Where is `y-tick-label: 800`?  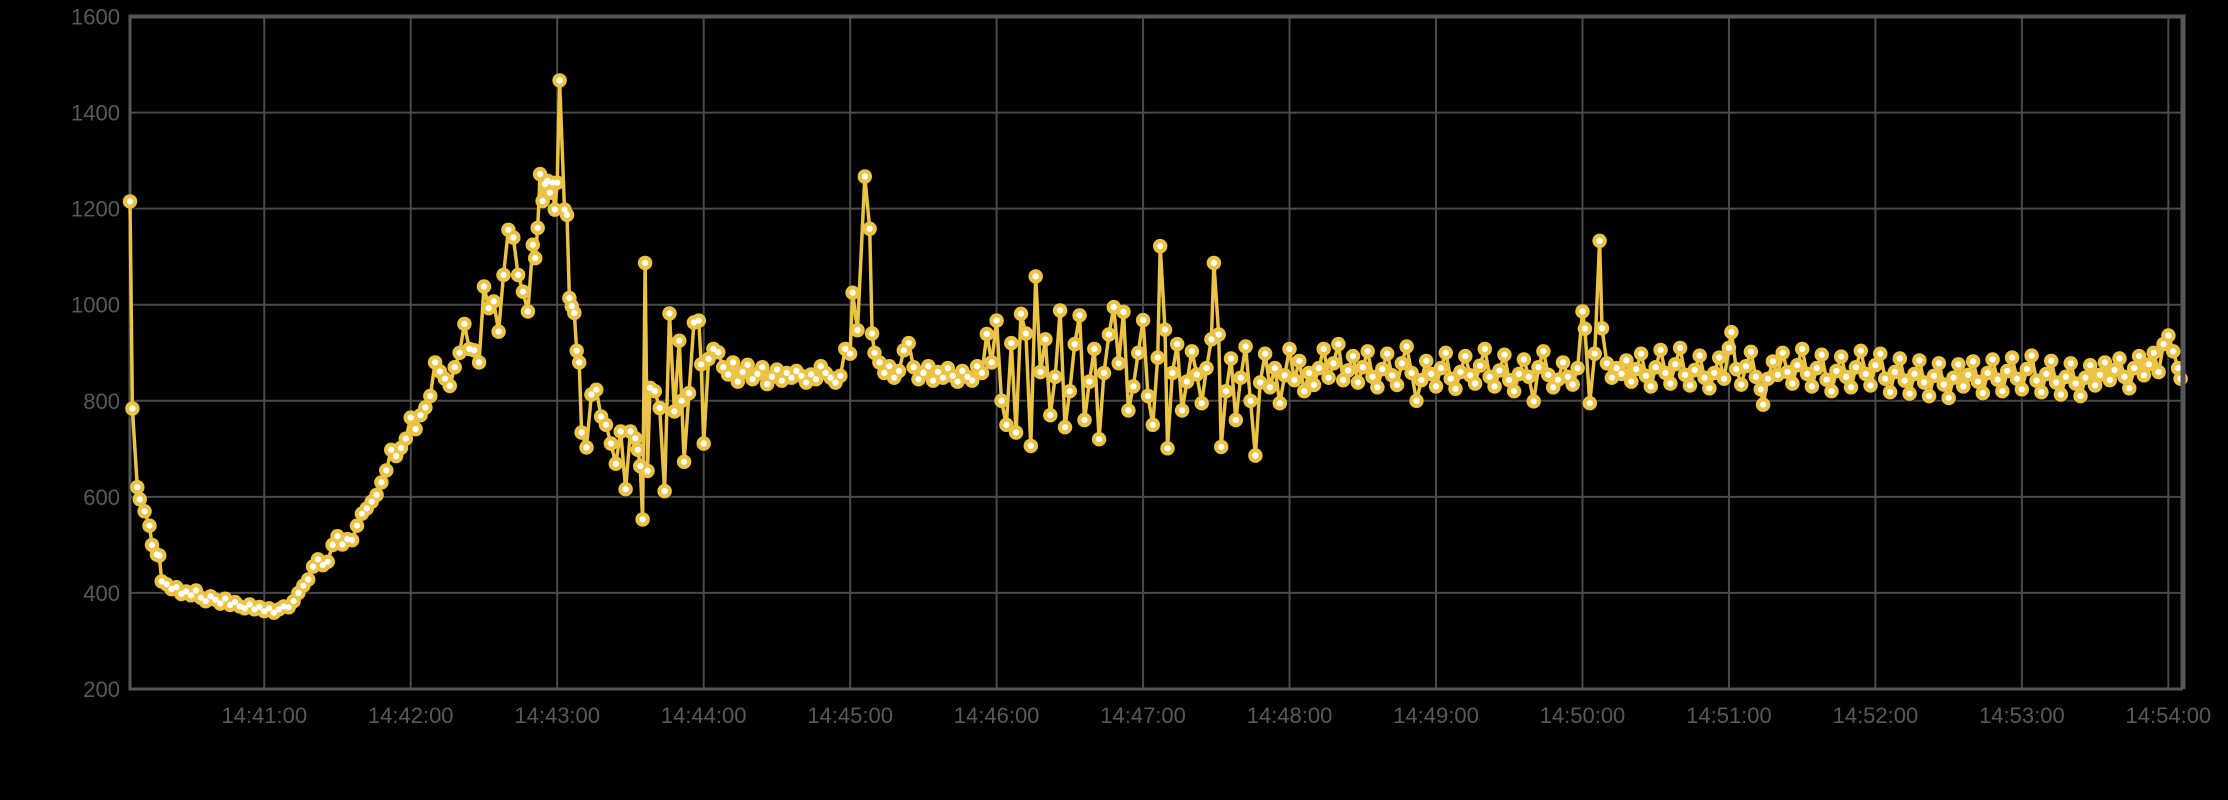
y-tick-label: 800 is located at coordinates (101, 401).